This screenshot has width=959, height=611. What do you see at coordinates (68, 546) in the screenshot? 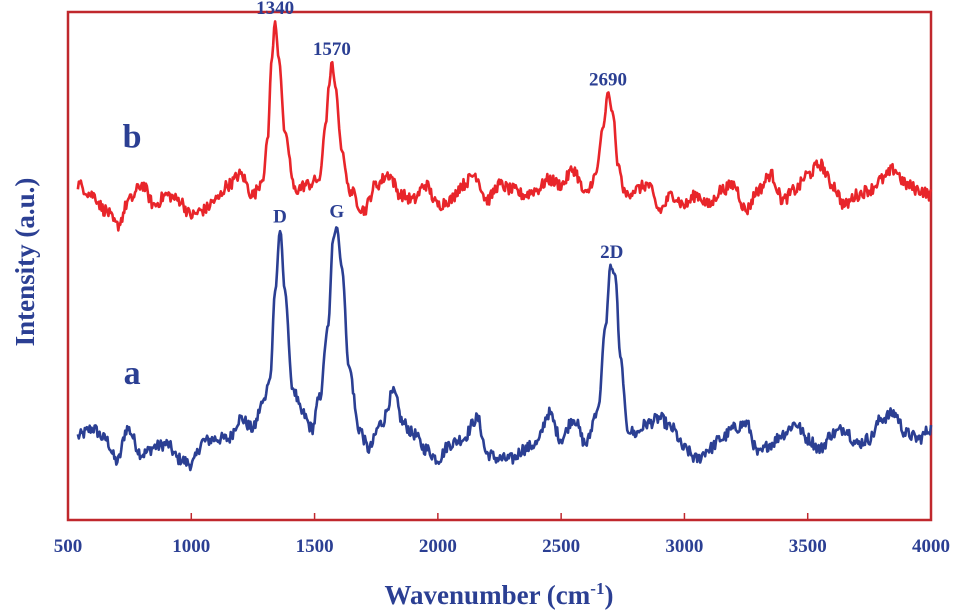
I see `x-tick-label: 500` at bounding box center [68, 546].